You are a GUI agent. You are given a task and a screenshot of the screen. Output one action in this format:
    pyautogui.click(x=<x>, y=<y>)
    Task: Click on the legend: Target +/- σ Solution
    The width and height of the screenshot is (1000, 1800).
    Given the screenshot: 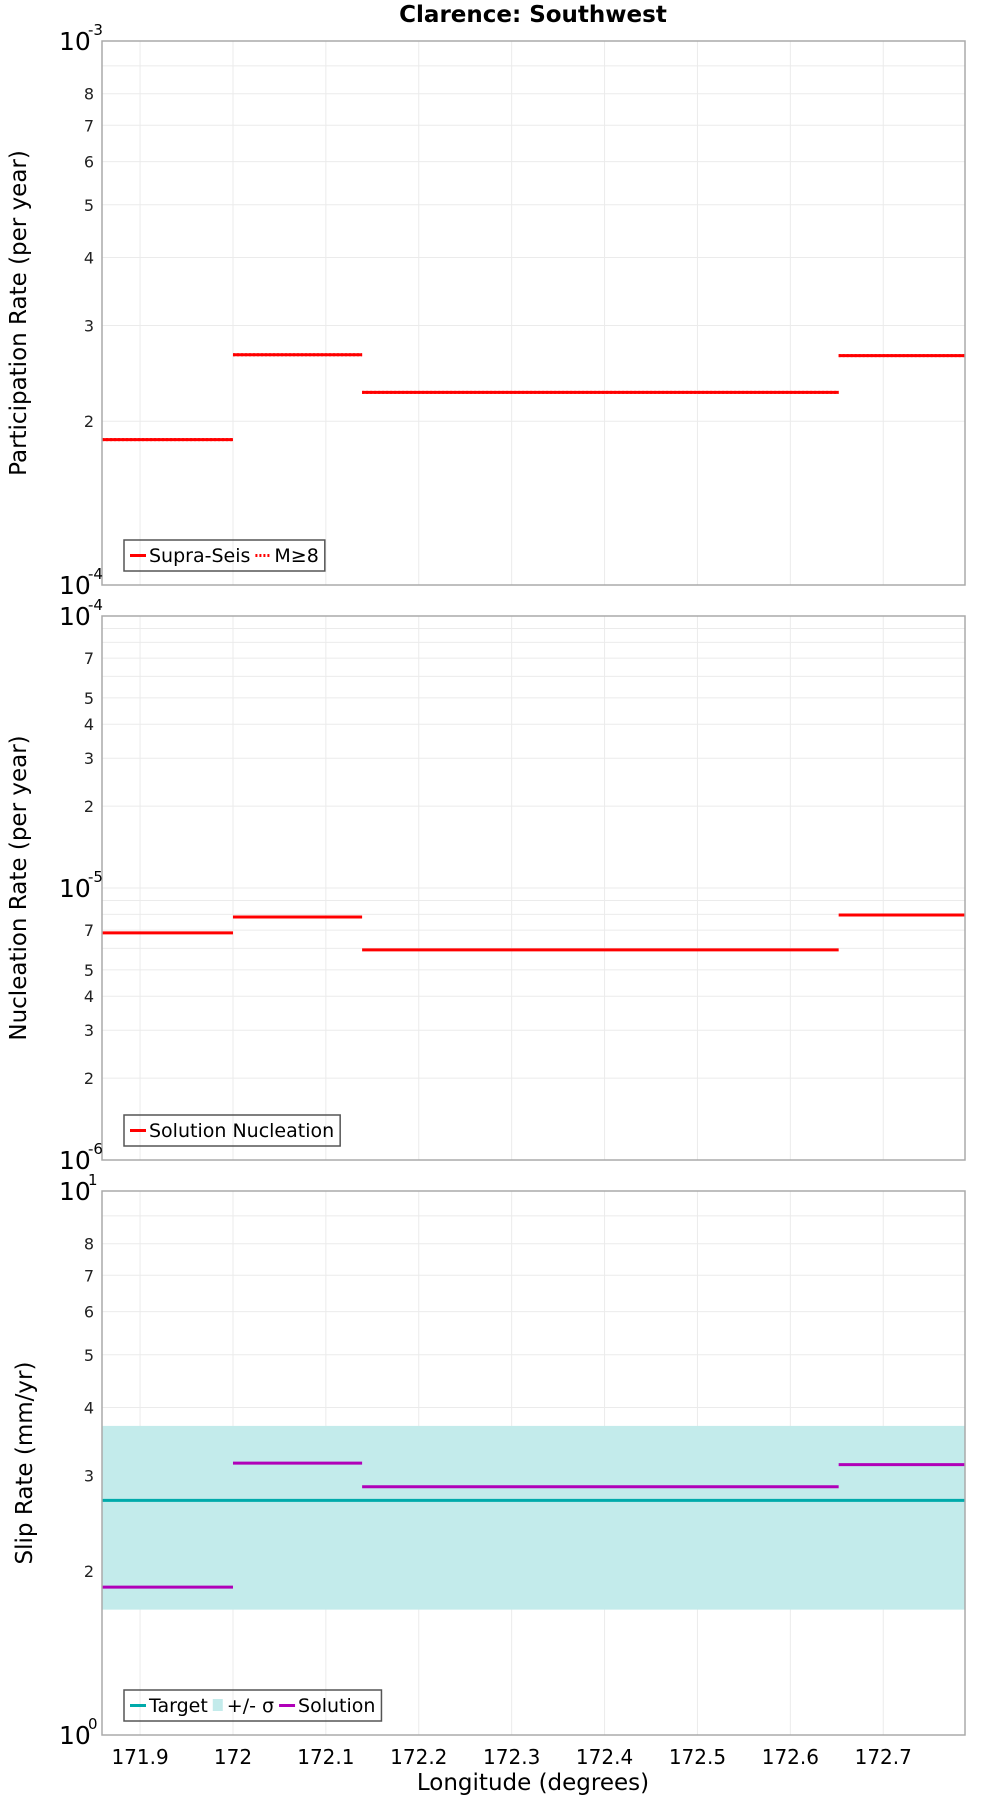 What is the action you would take?
    pyautogui.click(x=253, y=1705)
    